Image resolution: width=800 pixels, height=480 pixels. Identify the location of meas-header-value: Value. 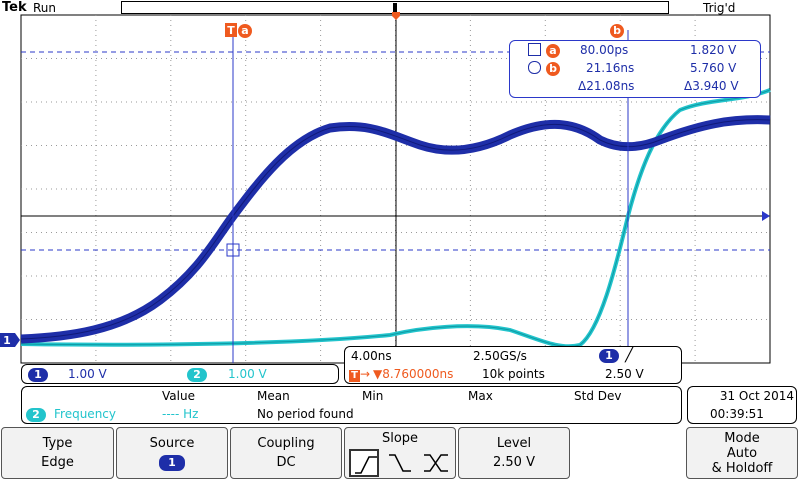
(178, 396).